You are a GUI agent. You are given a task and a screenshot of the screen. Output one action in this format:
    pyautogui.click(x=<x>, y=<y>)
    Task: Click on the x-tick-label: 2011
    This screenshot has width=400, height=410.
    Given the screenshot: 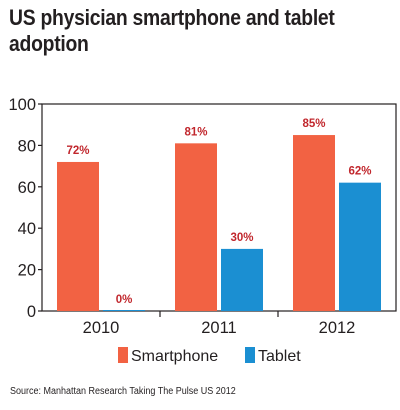 What is the action you would take?
    pyautogui.click(x=218, y=328)
    